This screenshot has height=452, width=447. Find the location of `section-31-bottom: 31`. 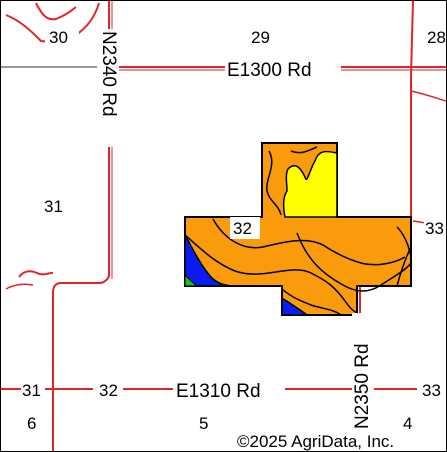

section-31-bottom: 31 is located at coordinates (31, 390).